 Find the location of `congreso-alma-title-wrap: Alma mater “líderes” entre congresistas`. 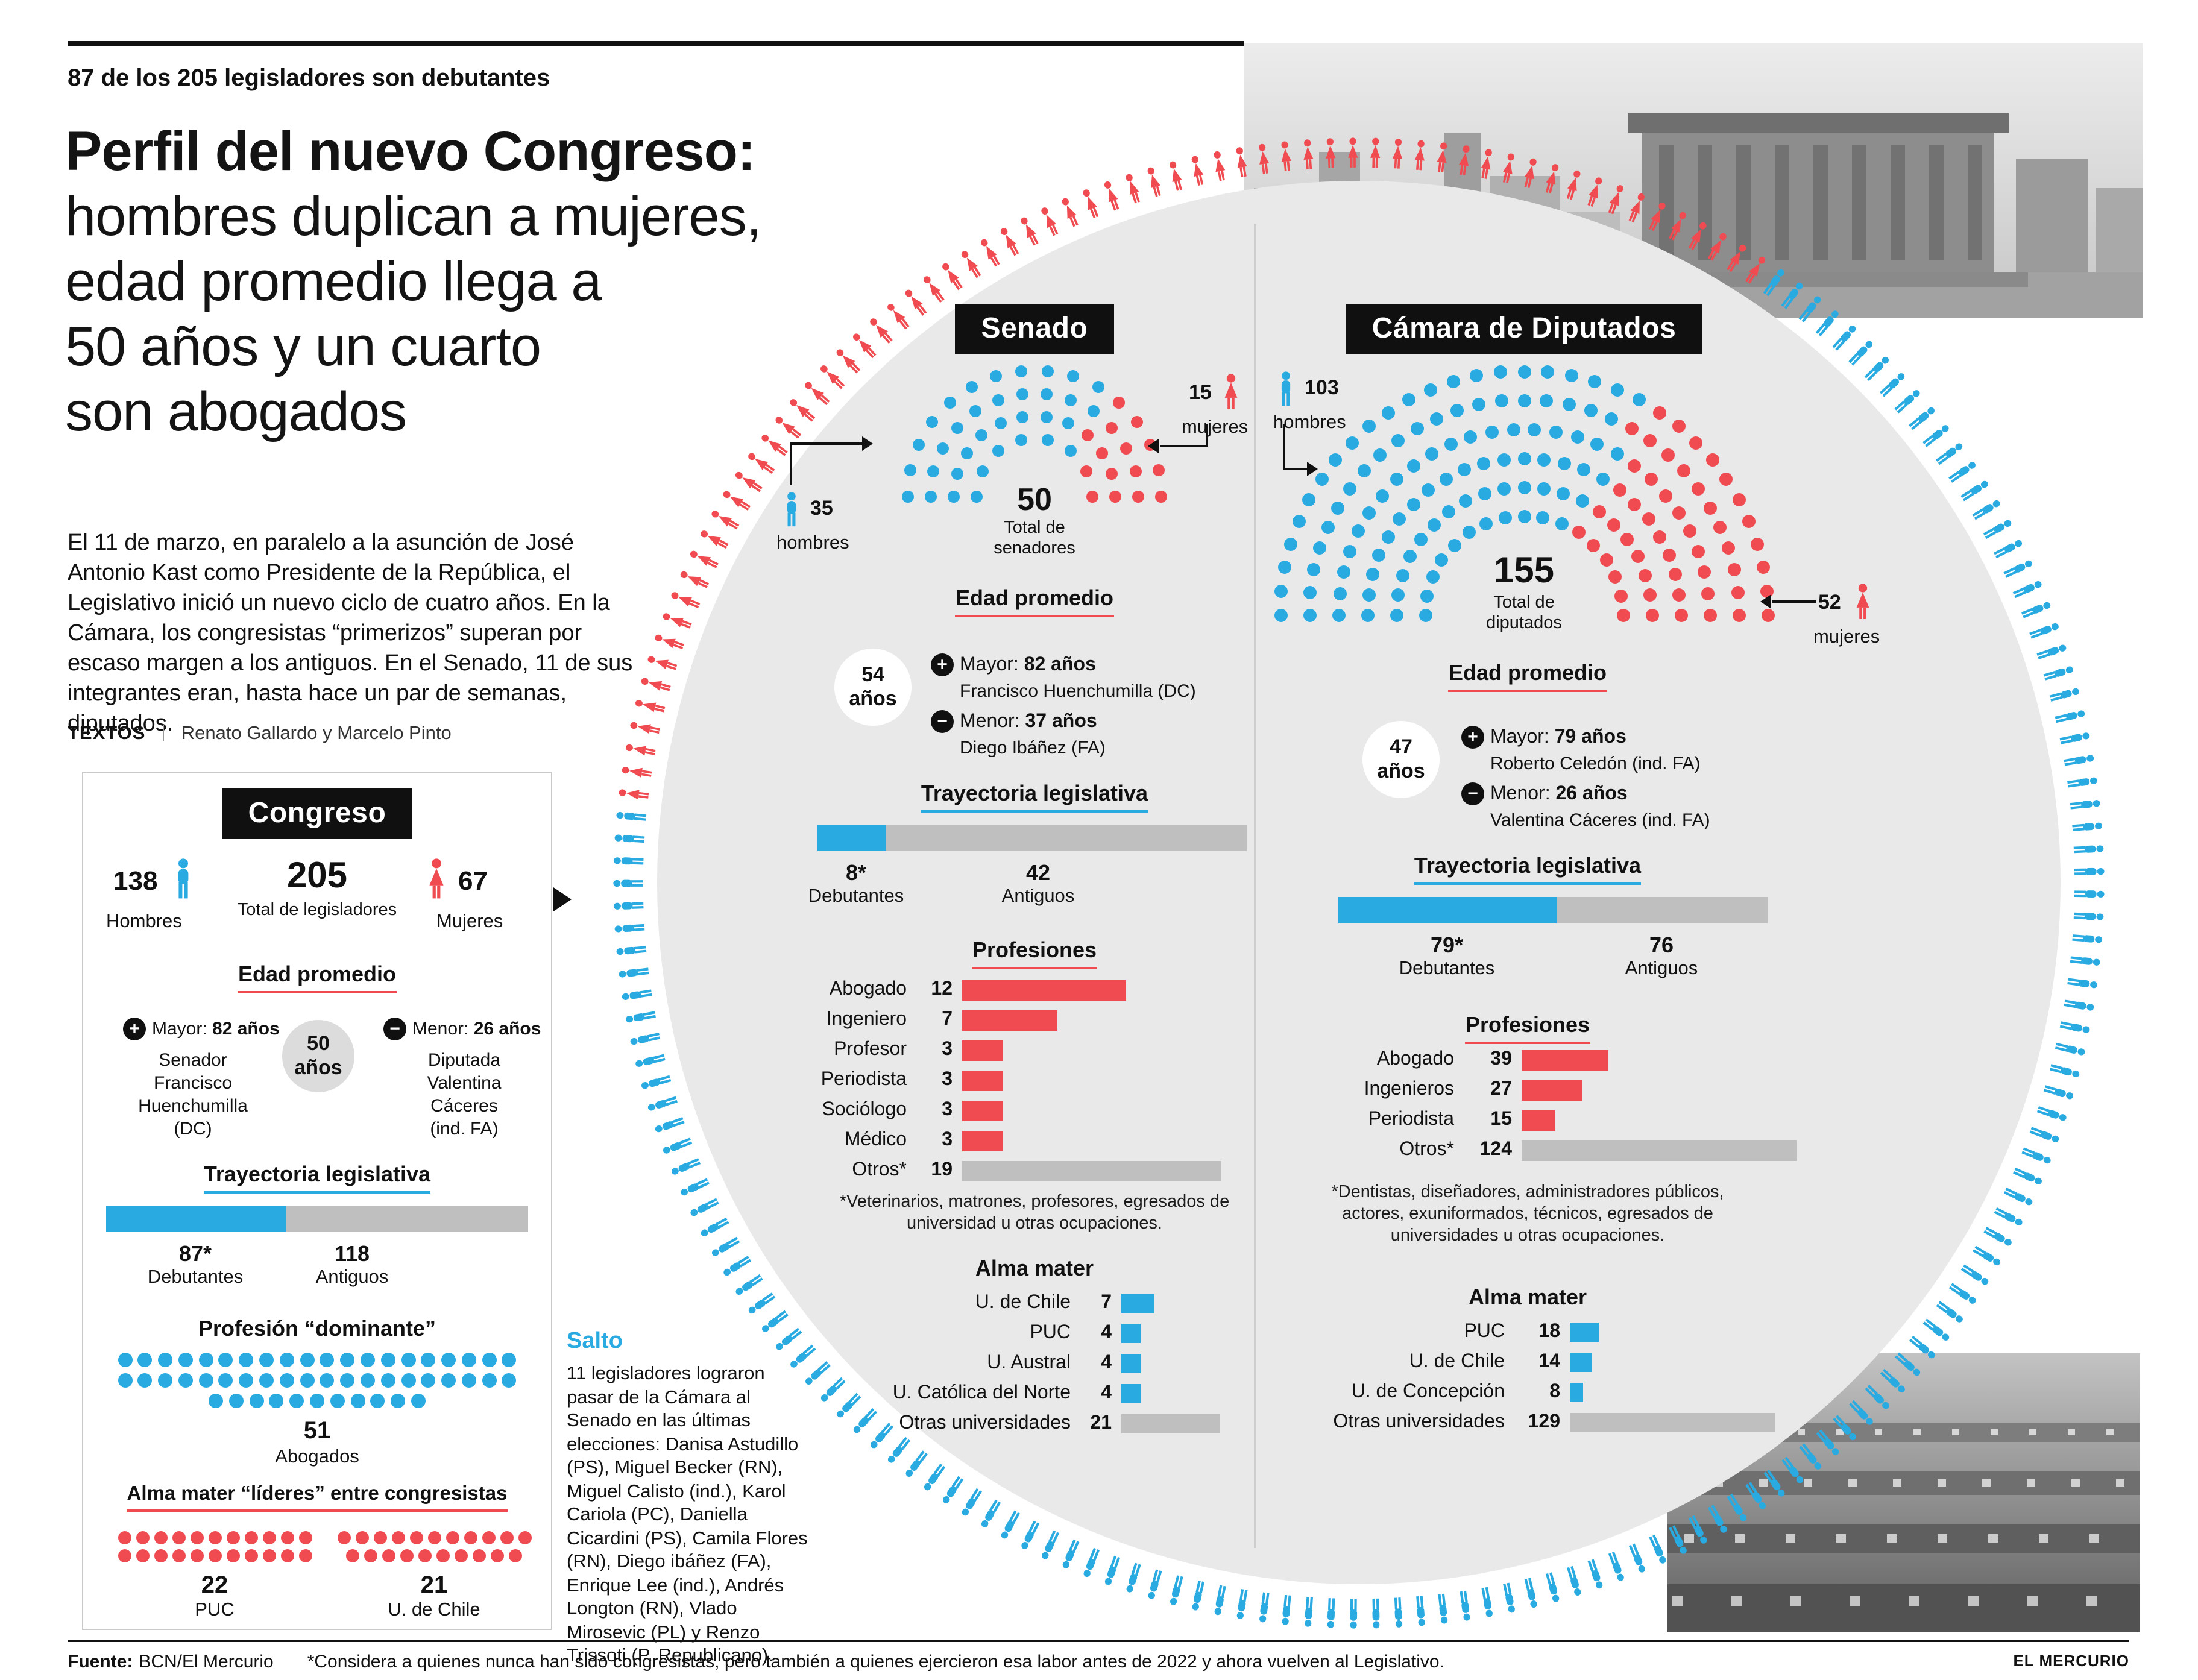

congreso-alma-title-wrap: Alma mater “líderes” entre congresistas is located at coordinates (317, 1497).